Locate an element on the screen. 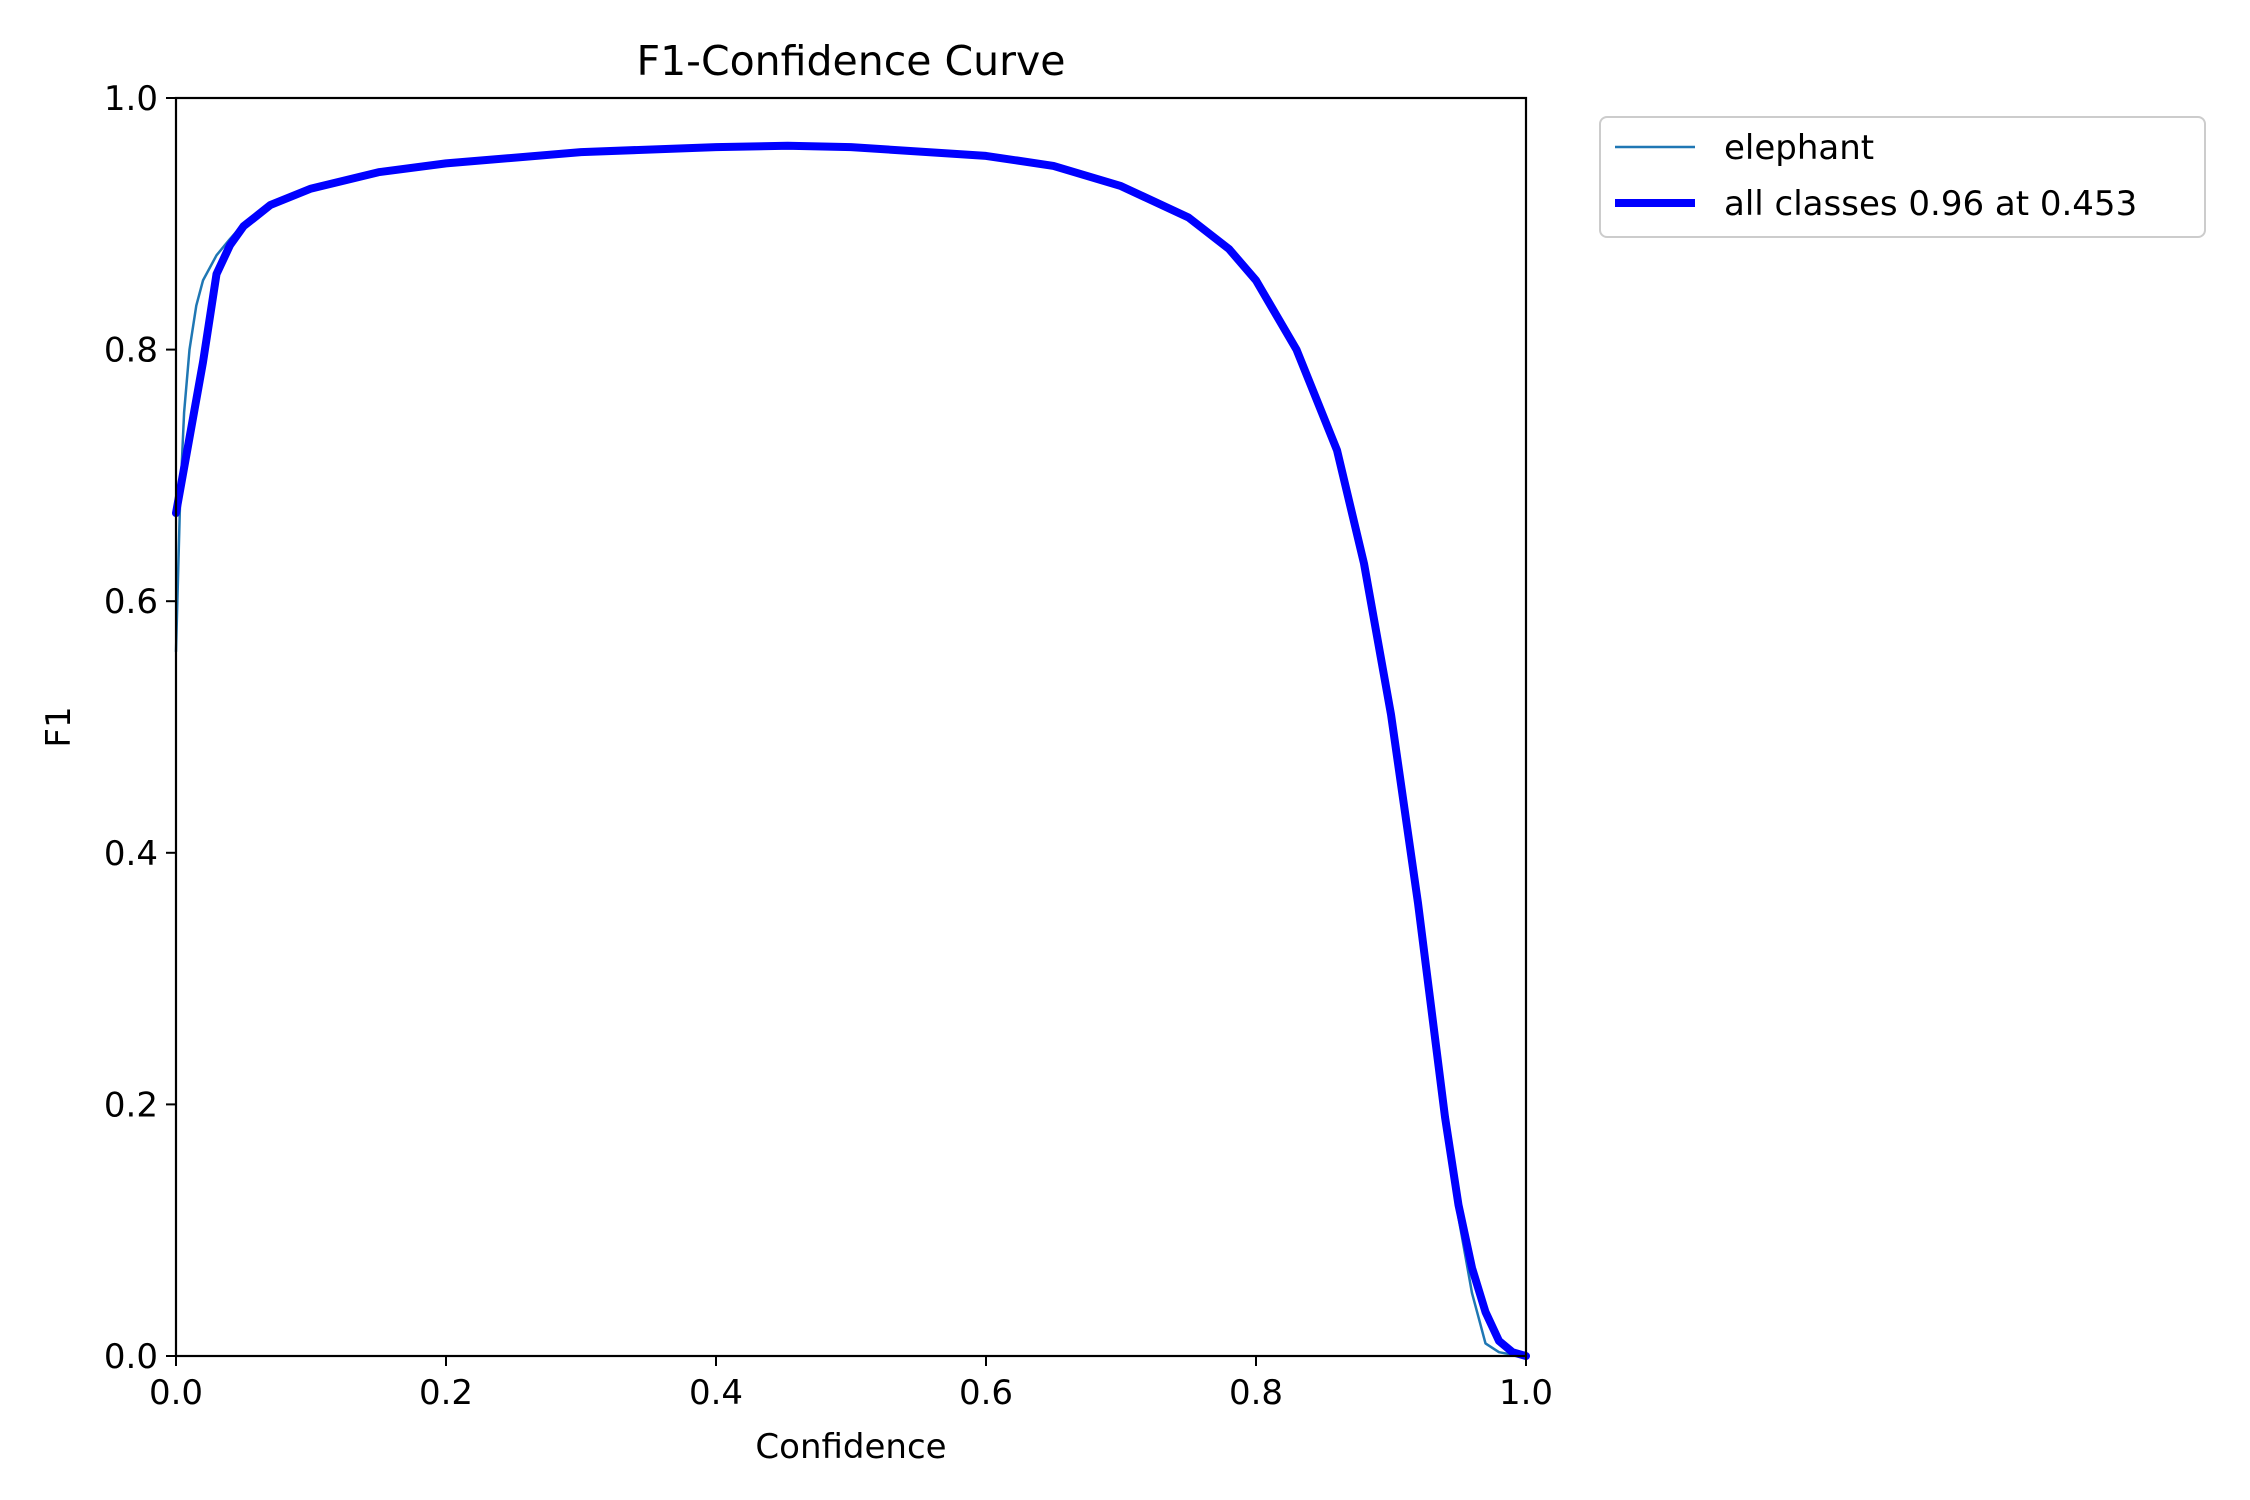 This screenshot has width=2250, height=1500. legend: elephant all classes 0.96 at 0.453 is located at coordinates (1902, 177).